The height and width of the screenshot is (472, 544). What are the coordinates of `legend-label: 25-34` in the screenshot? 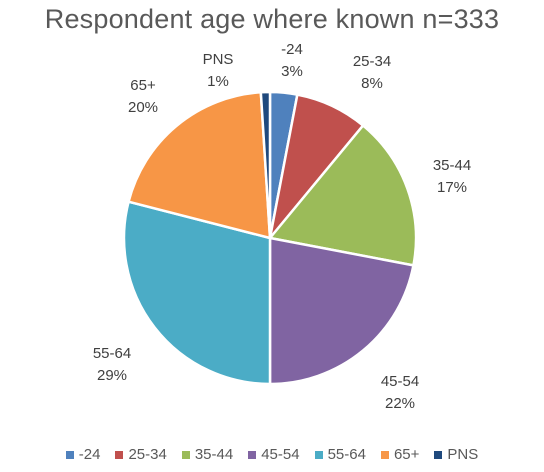 It's located at (147, 454).